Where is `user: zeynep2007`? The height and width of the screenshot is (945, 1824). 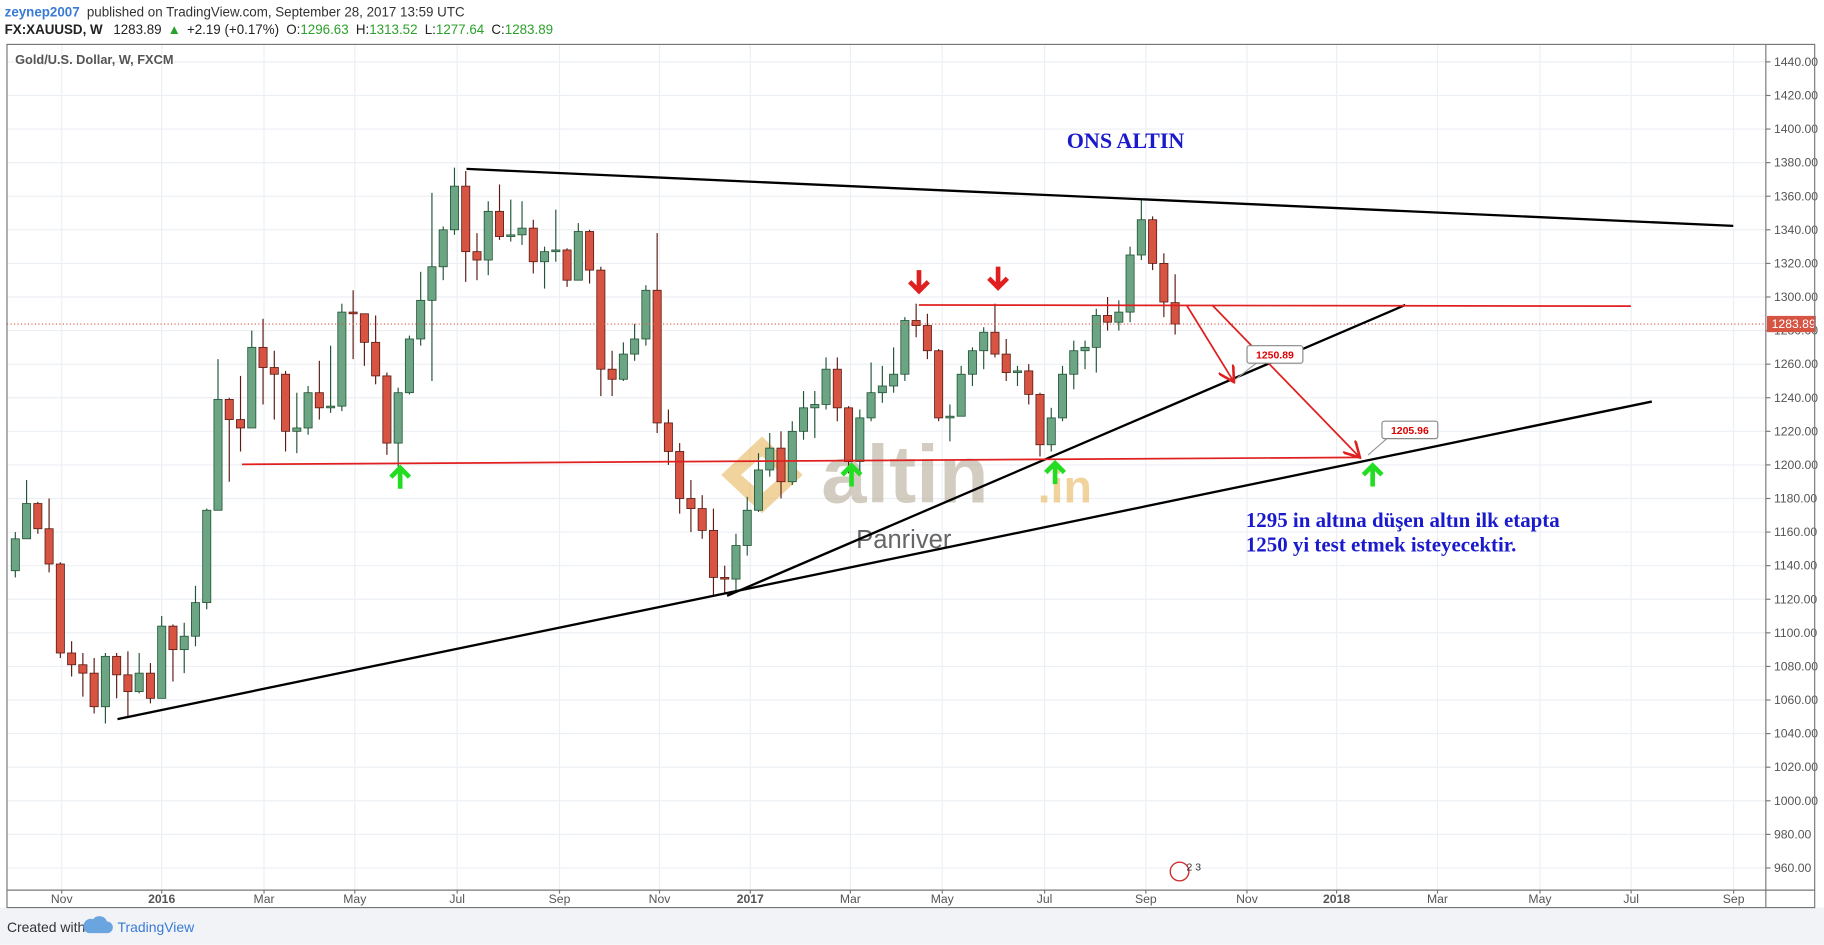 user: zeynep2007 is located at coordinates (42, 12).